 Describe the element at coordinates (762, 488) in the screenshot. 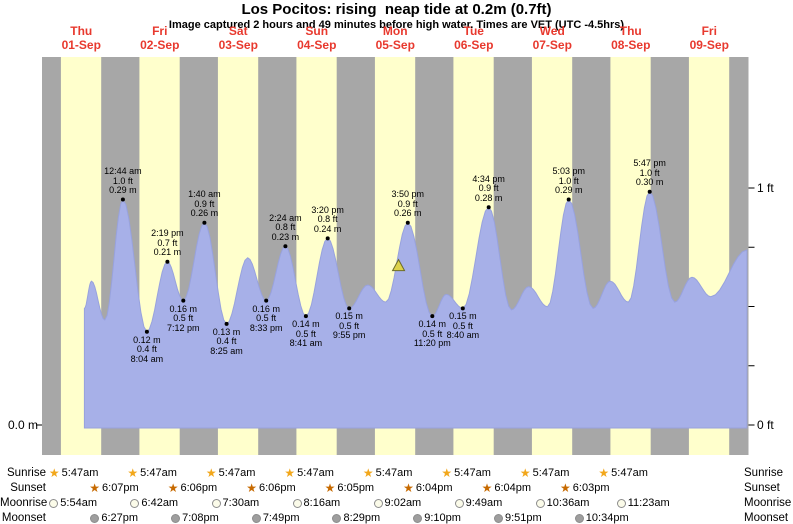

I see `sunset-row-label-right: Sunset` at that location.